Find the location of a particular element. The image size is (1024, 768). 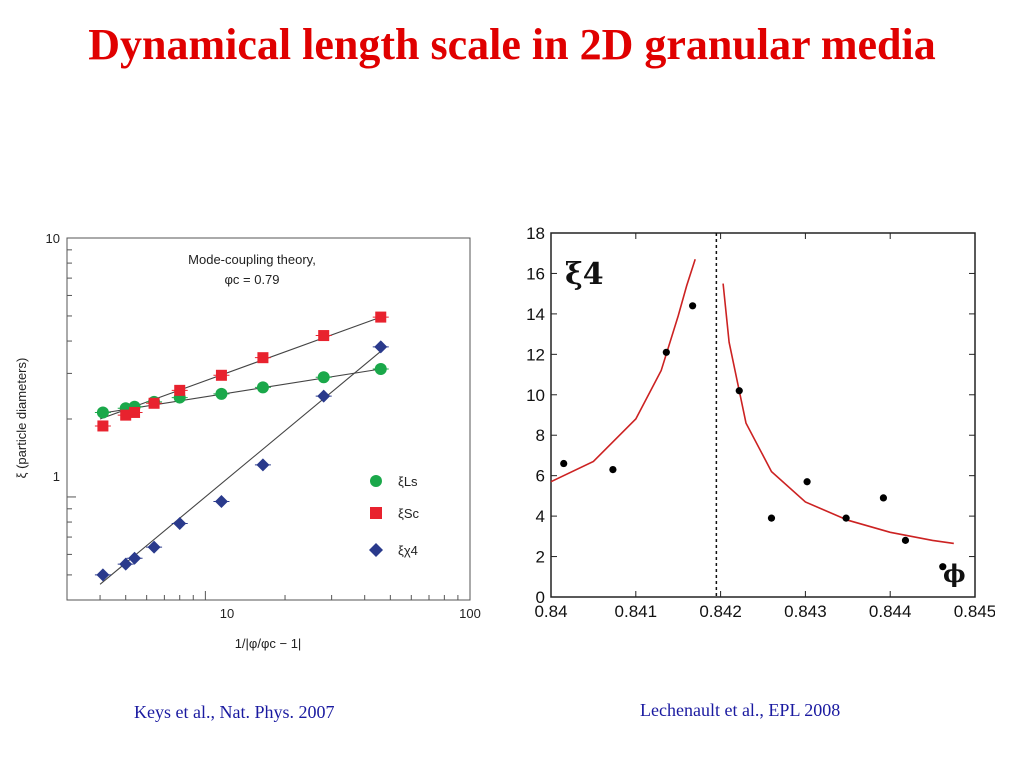

x-tick-label: 0.844 is located at coordinates (890, 610).